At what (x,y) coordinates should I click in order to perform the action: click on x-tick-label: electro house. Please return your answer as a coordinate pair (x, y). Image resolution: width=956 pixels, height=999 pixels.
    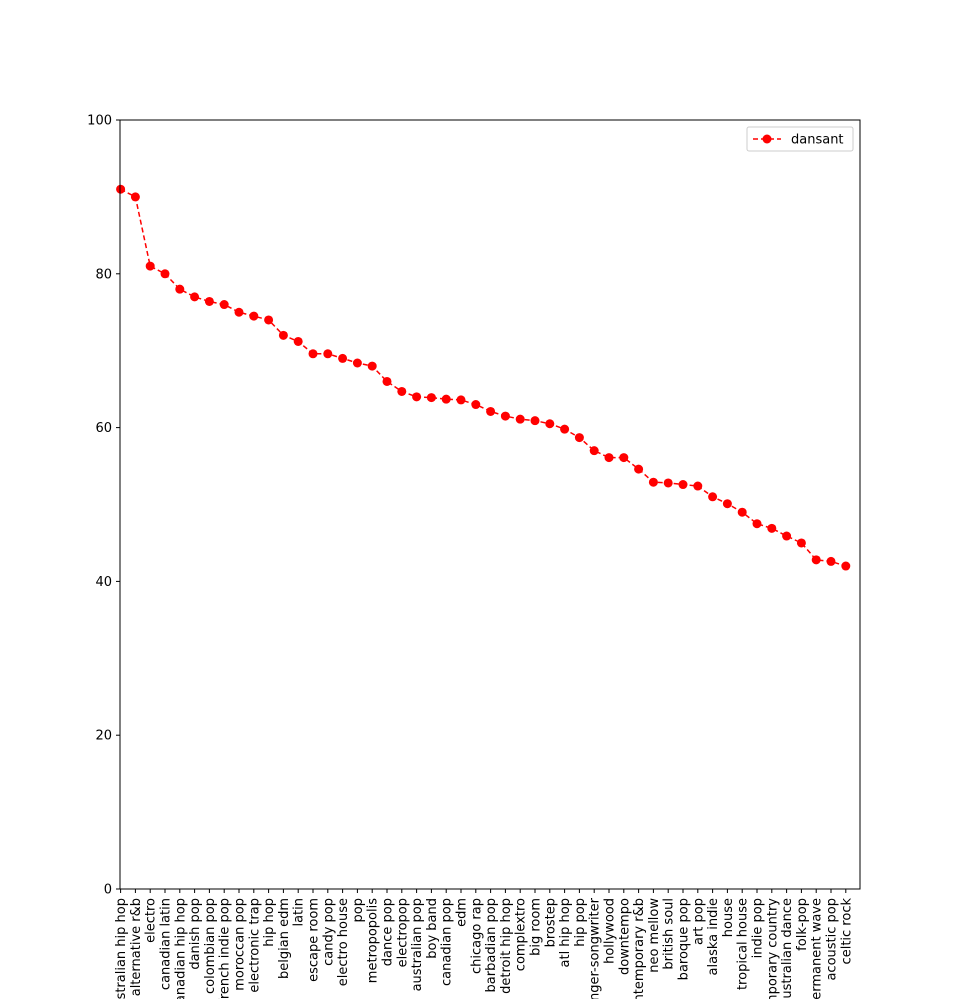
    Looking at the image, I should click on (343, 942).